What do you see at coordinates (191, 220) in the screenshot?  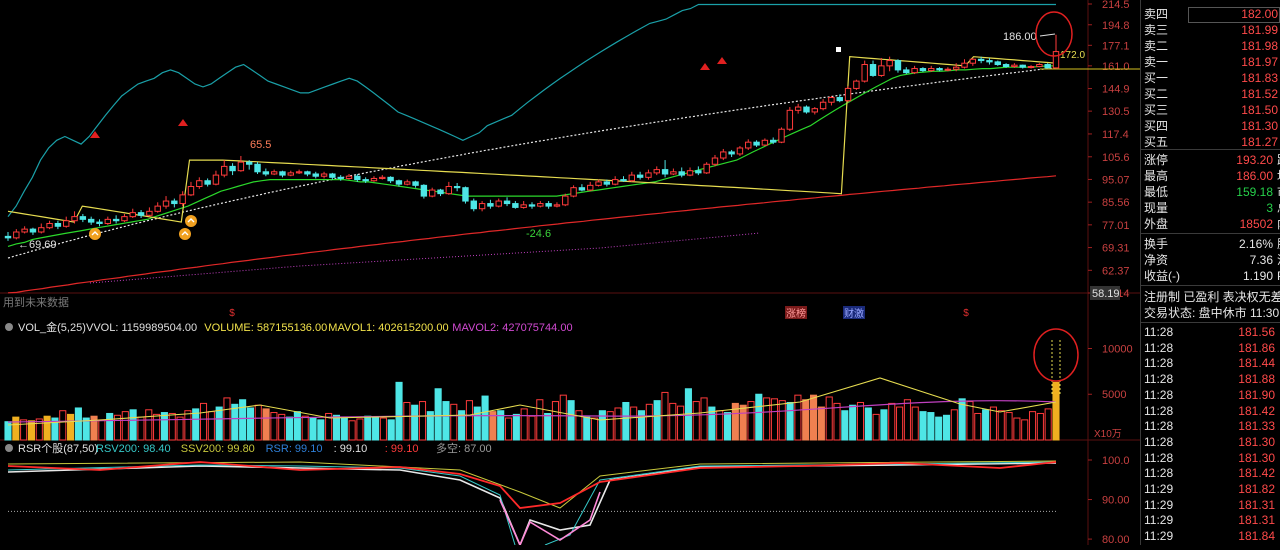 I see `buy-signal-icon` at bounding box center [191, 220].